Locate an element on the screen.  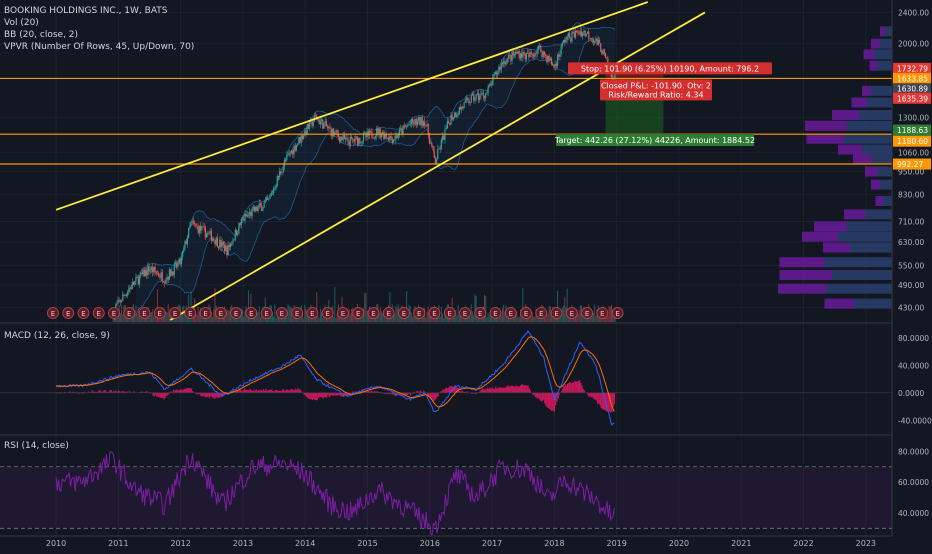
price-tag-label: 1635.39 is located at coordinates (912, 98).